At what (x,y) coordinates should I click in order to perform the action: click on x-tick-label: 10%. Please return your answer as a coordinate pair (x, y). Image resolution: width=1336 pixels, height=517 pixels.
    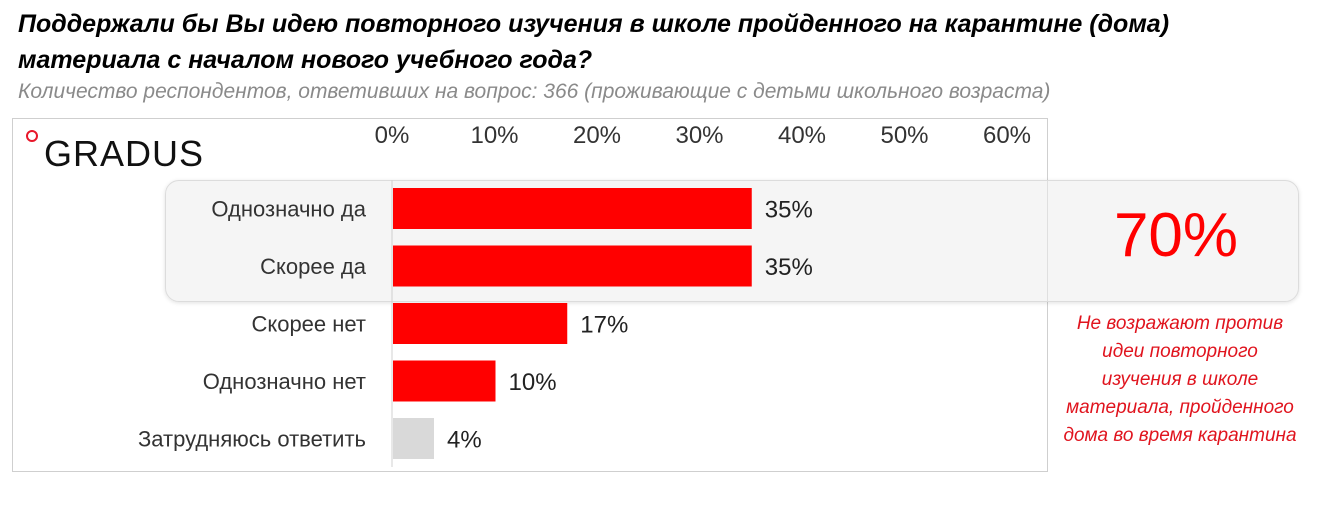
    Looking at the image, I should click on (494, 135).